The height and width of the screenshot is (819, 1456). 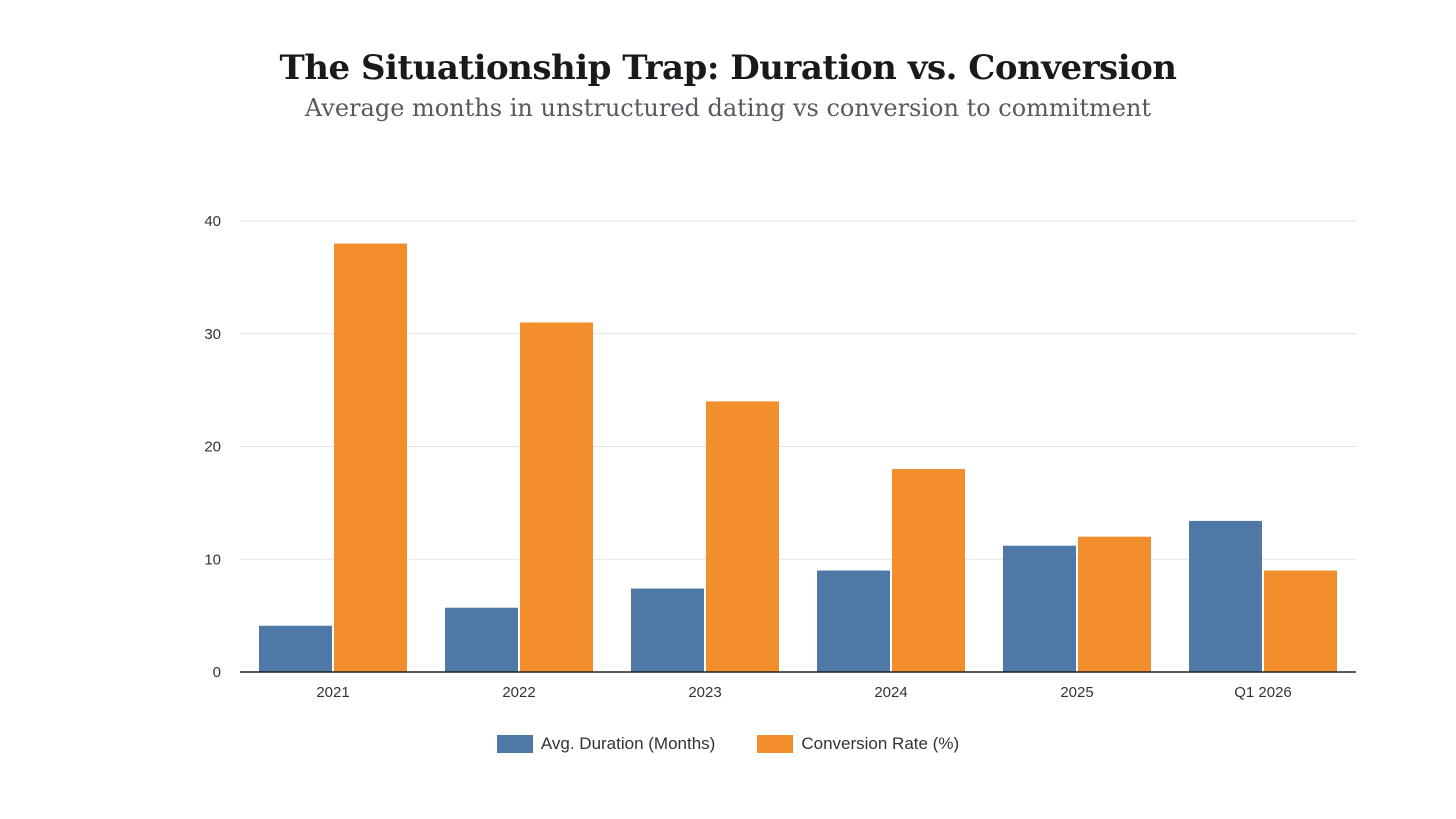 I want to click on y-tick-label: 0, so click(x=217, y=672).